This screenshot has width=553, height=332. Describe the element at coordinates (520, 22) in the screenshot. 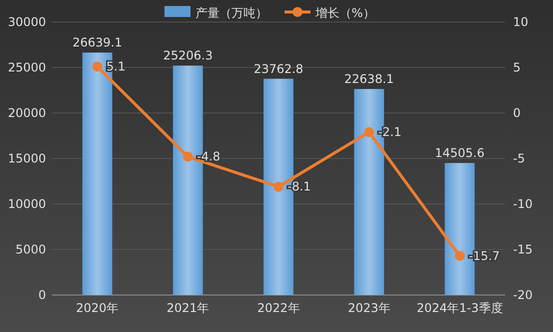

I see `y2-tick-label: 10` at that location.